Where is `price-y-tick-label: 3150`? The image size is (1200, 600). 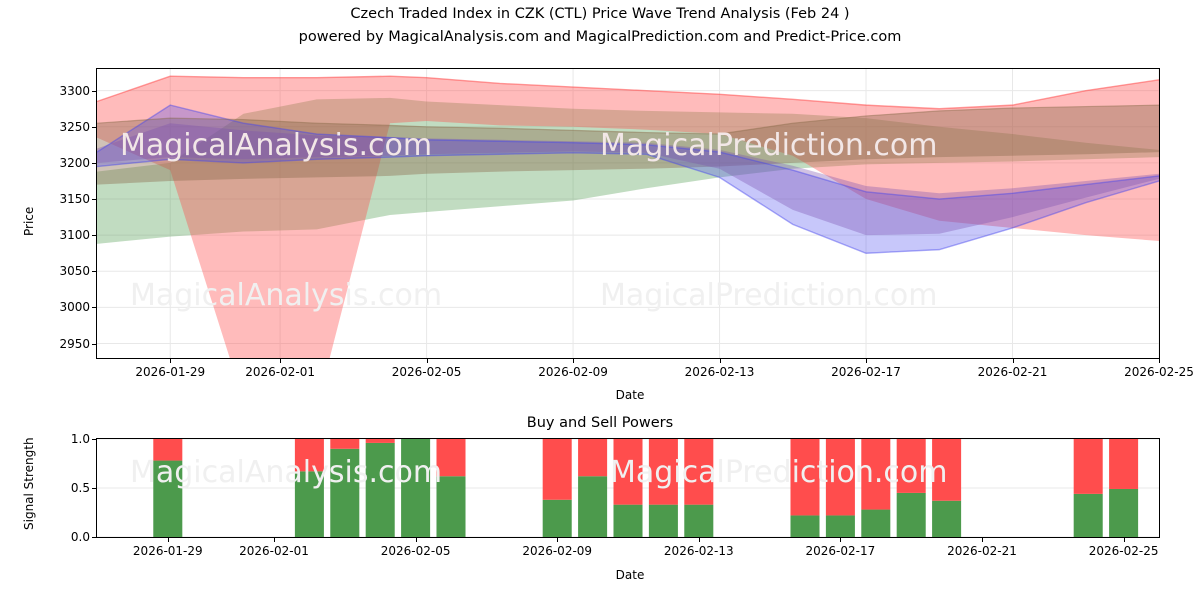
price-y-tick-label: 3150 is located at coordinates (74, 199).